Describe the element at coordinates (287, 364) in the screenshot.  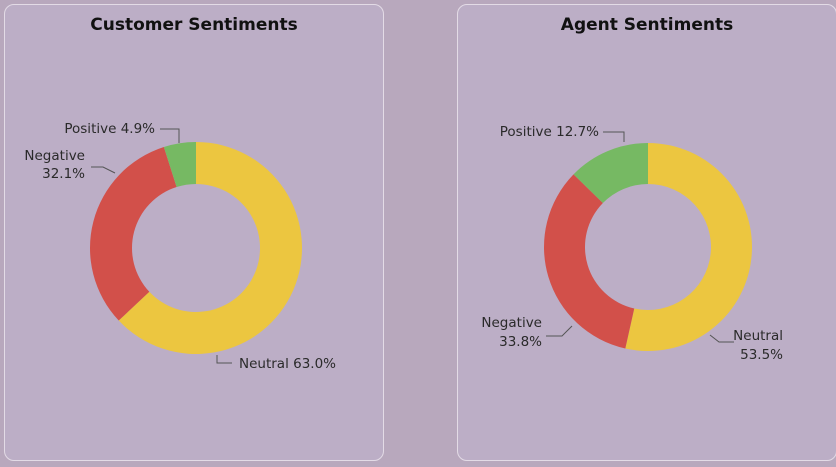
I see `label-neutral: Neutral 63.0%` at that location.